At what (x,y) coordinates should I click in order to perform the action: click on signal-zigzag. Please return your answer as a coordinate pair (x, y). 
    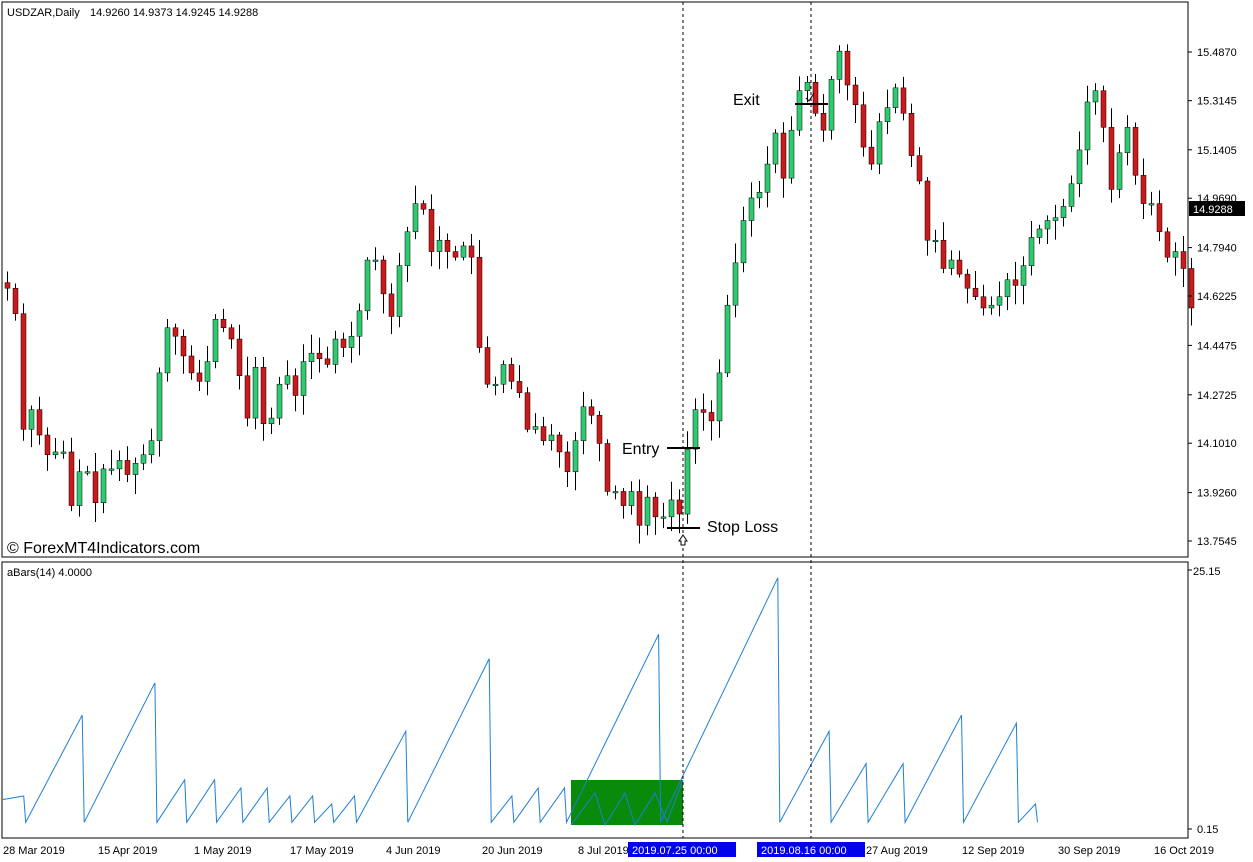
    Looking at the image, I should click on (627, 803).